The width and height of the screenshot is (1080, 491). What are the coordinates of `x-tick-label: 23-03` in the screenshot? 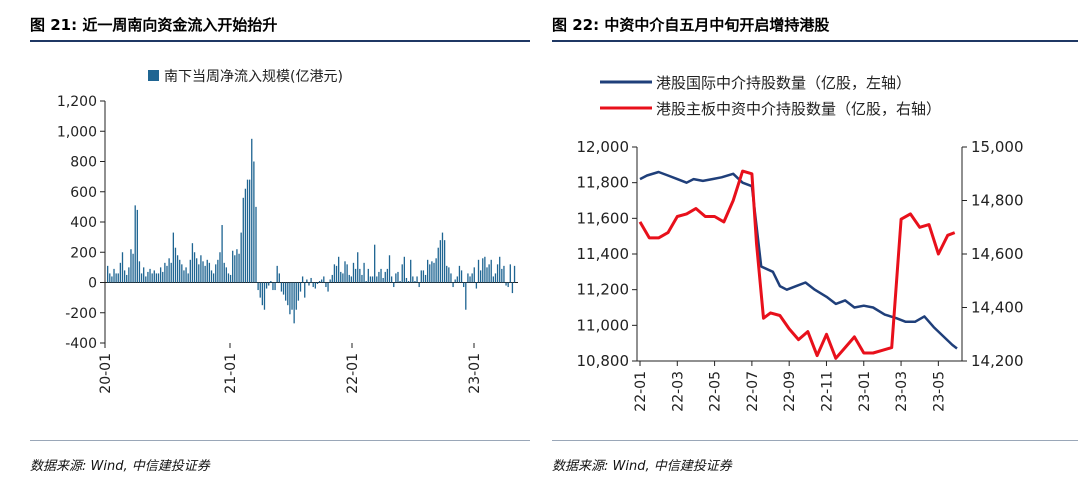 It's located at (902, 391).